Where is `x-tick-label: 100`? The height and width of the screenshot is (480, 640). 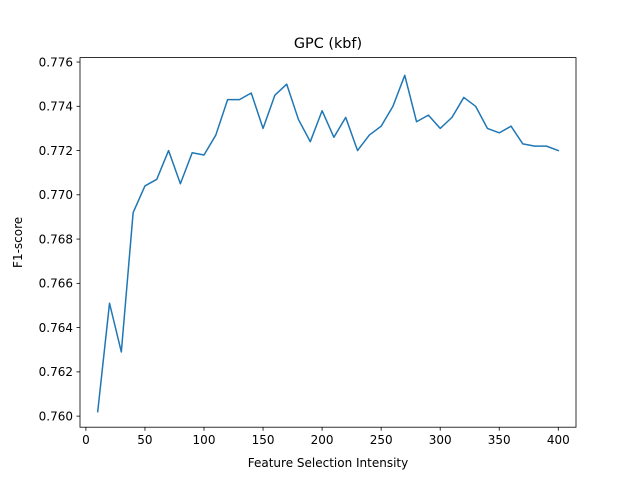 x-tick-label: 100 is located at coordinates (204, 440).